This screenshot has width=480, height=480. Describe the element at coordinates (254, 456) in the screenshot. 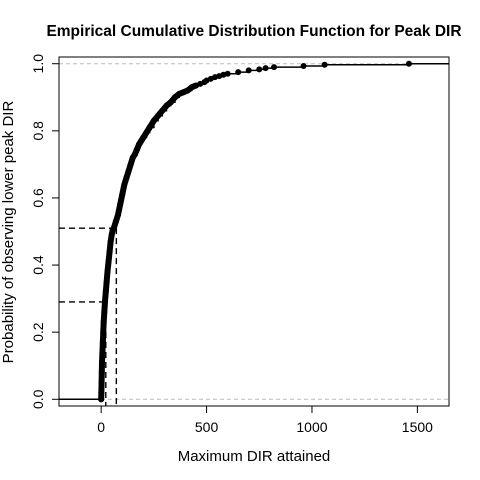

I see `x-axis-label: Maximum DIR attained` at that location.